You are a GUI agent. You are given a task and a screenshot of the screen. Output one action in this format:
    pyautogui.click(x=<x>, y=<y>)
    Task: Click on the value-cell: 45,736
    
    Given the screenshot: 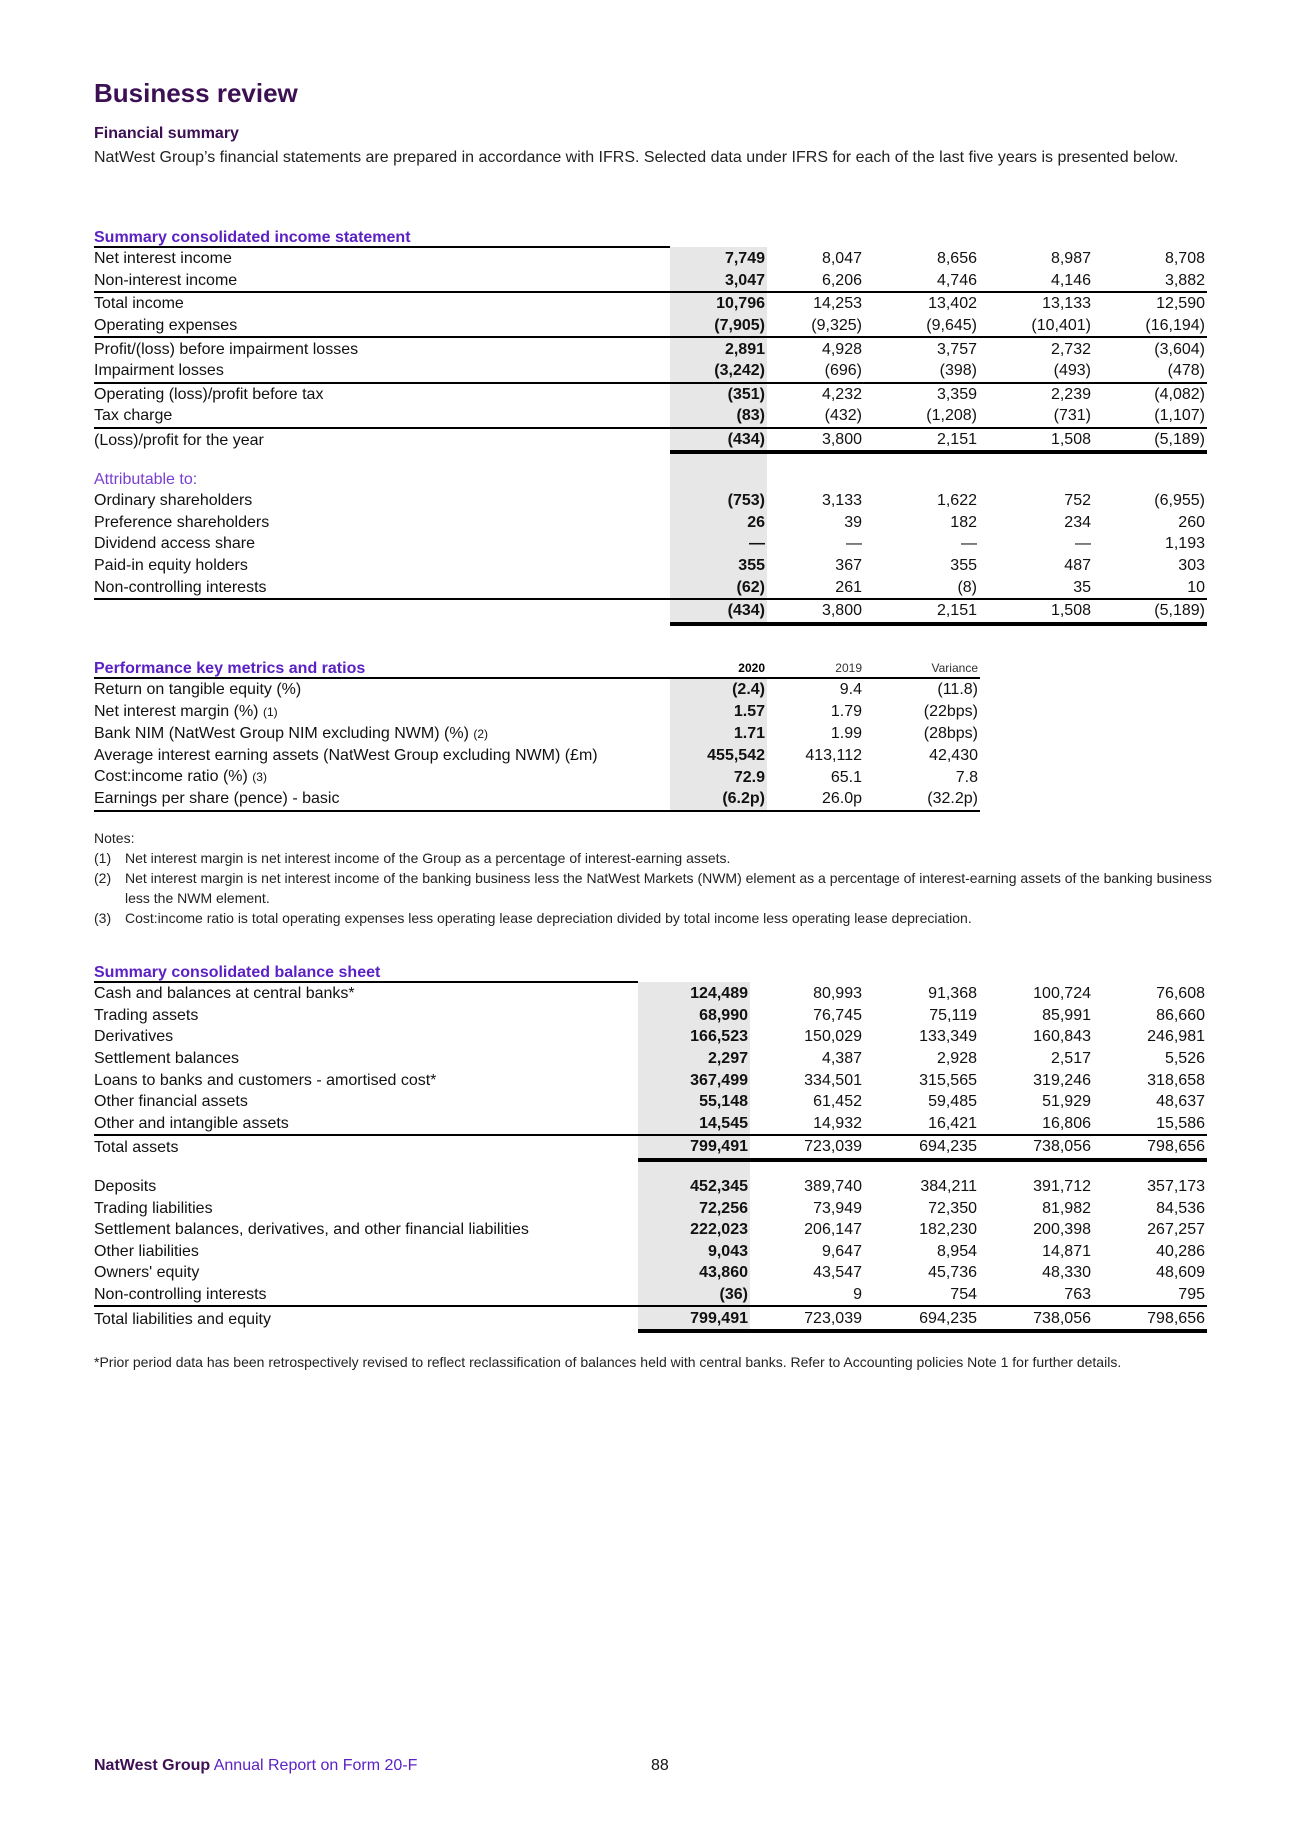 What is the action you would take?
    pyautogui.click(x=952, y=1273)
    